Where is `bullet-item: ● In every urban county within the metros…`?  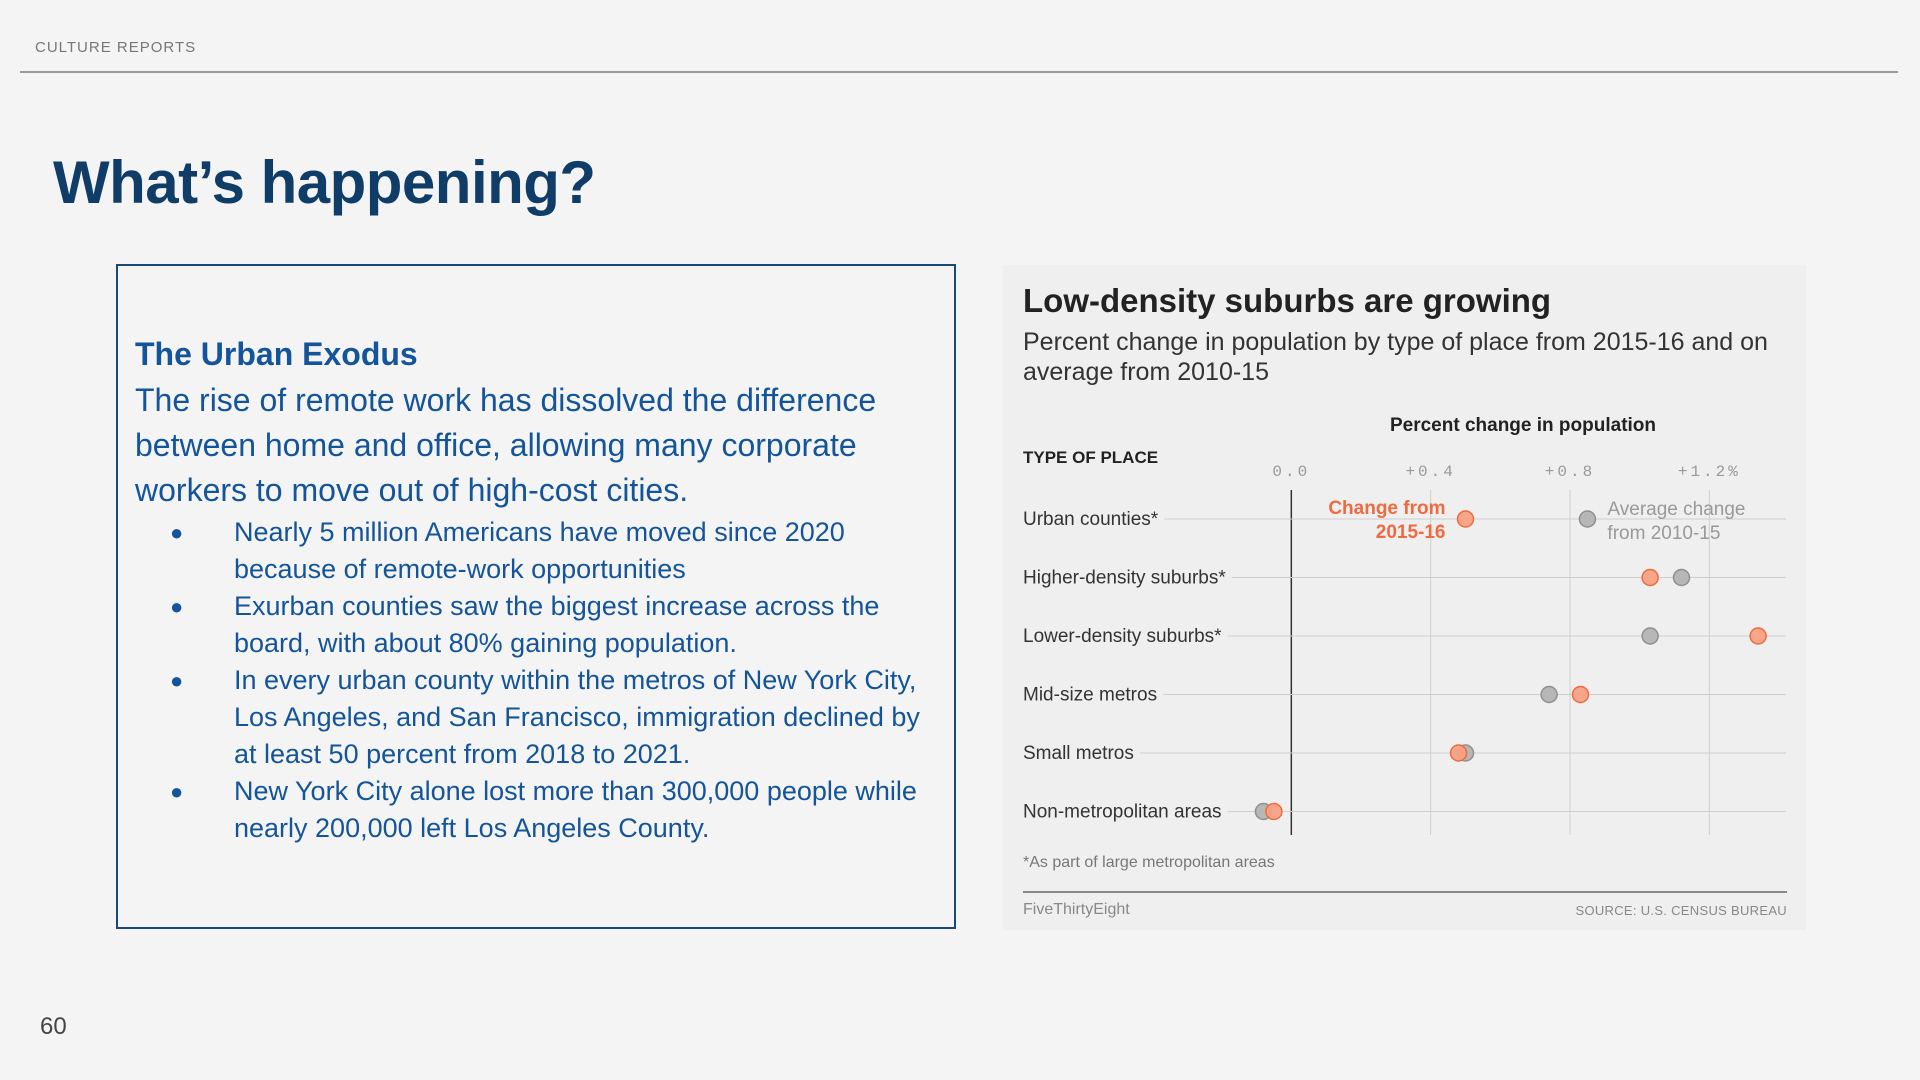 bullet-item: ● In every urban county within the metros… is located at coordinates (533, 717).